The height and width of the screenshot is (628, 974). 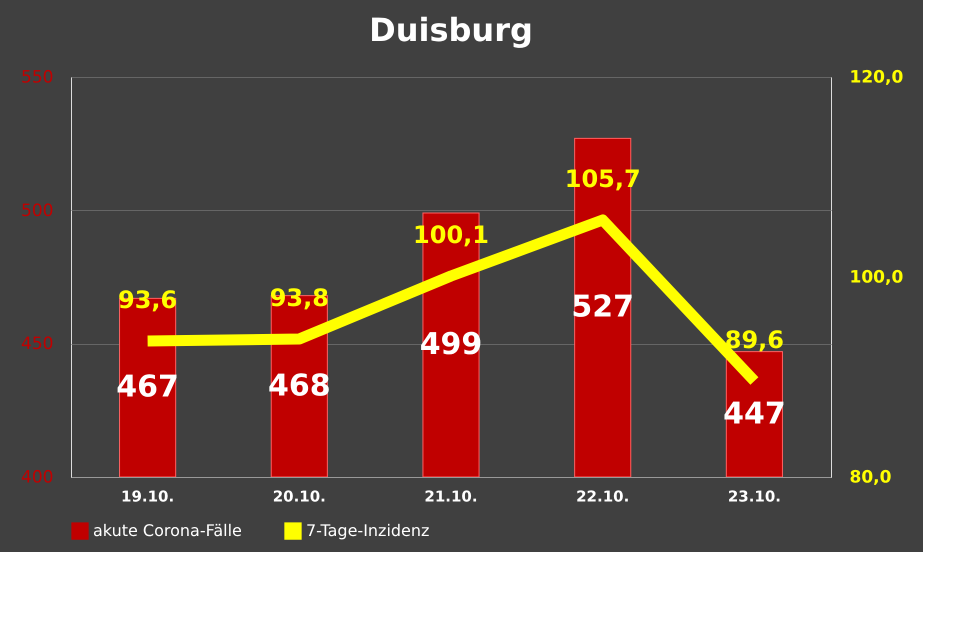 I want to click on y-tick-label: 450, so click(x=37, y=344).